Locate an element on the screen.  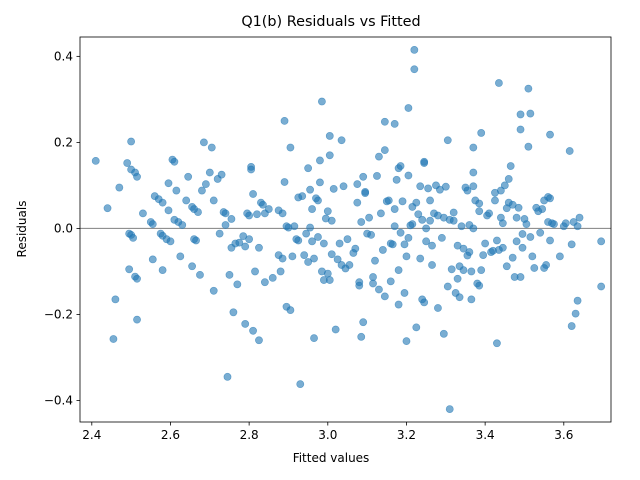
y-tick-label: −0.4 is located at coordinates (58, 400).